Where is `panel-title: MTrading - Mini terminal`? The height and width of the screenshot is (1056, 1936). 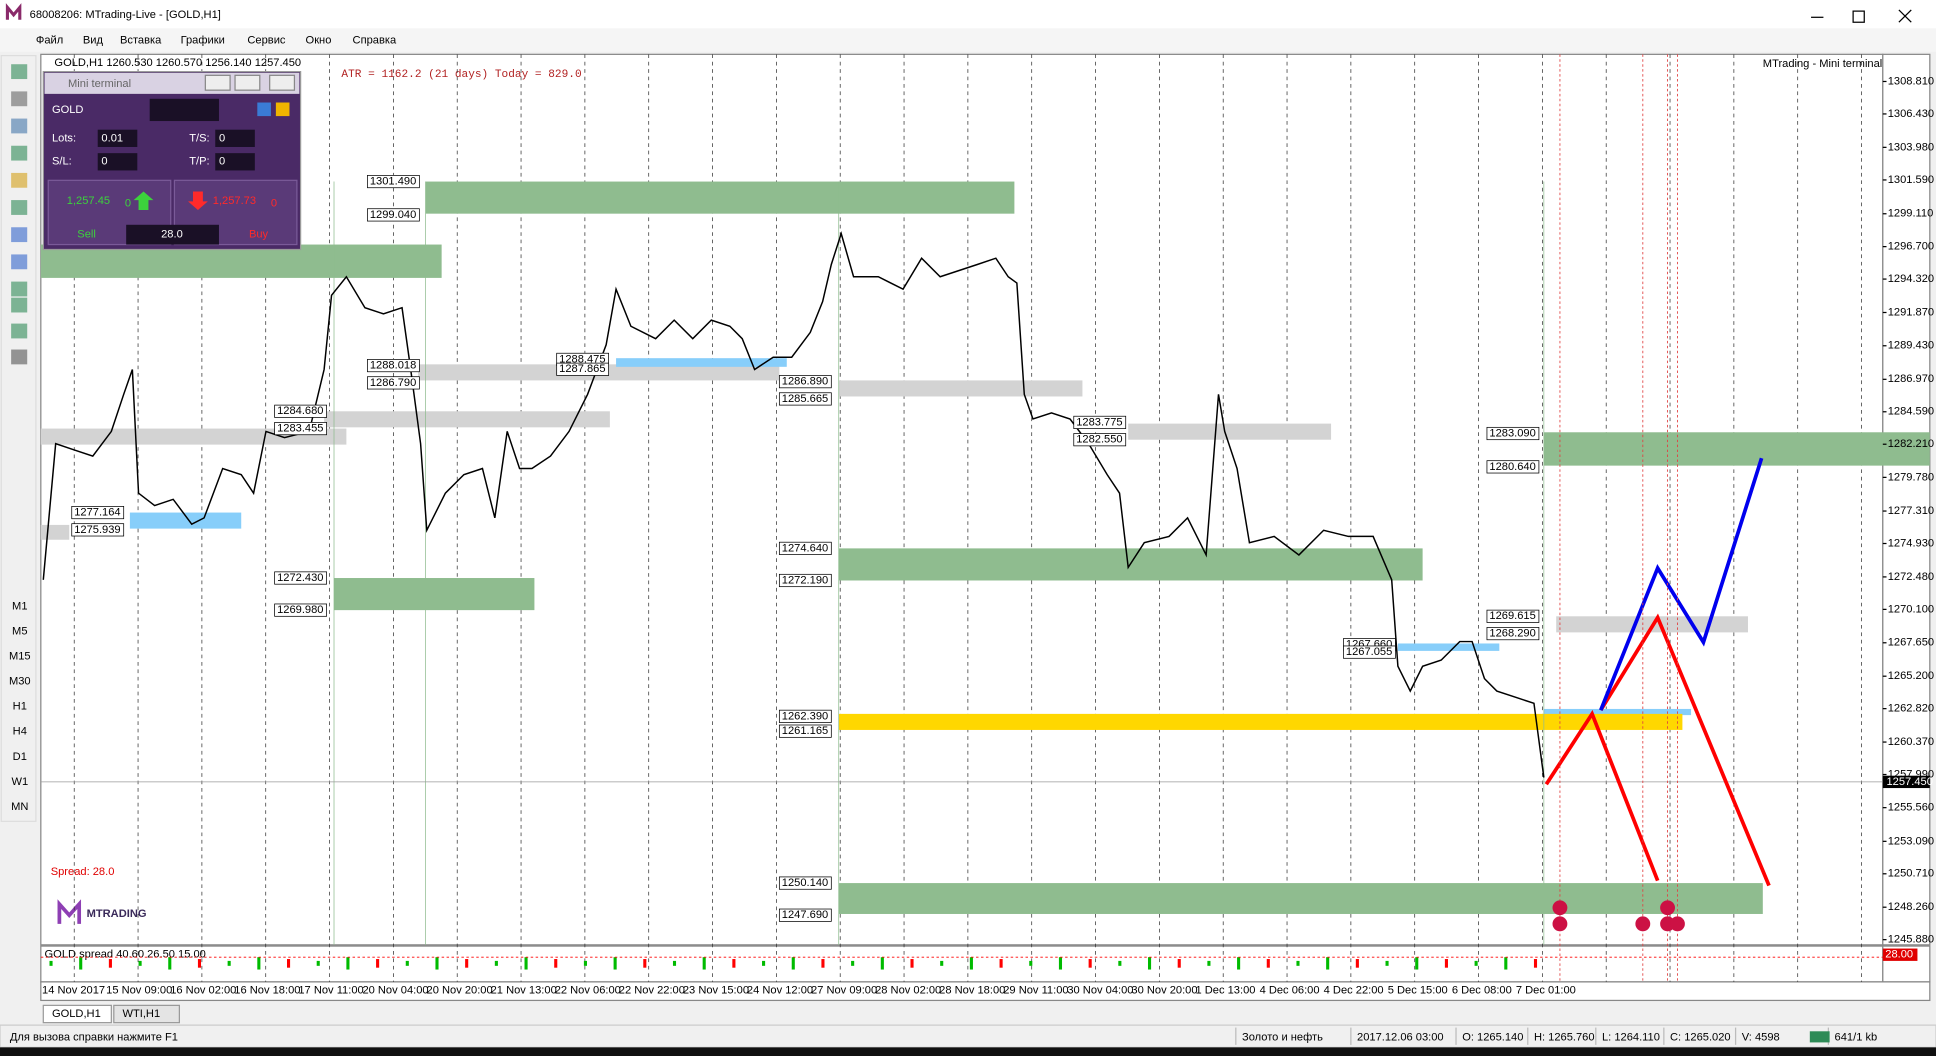
panel-title: MTrading - Mini terminal is located at coordinates (1822, 64).